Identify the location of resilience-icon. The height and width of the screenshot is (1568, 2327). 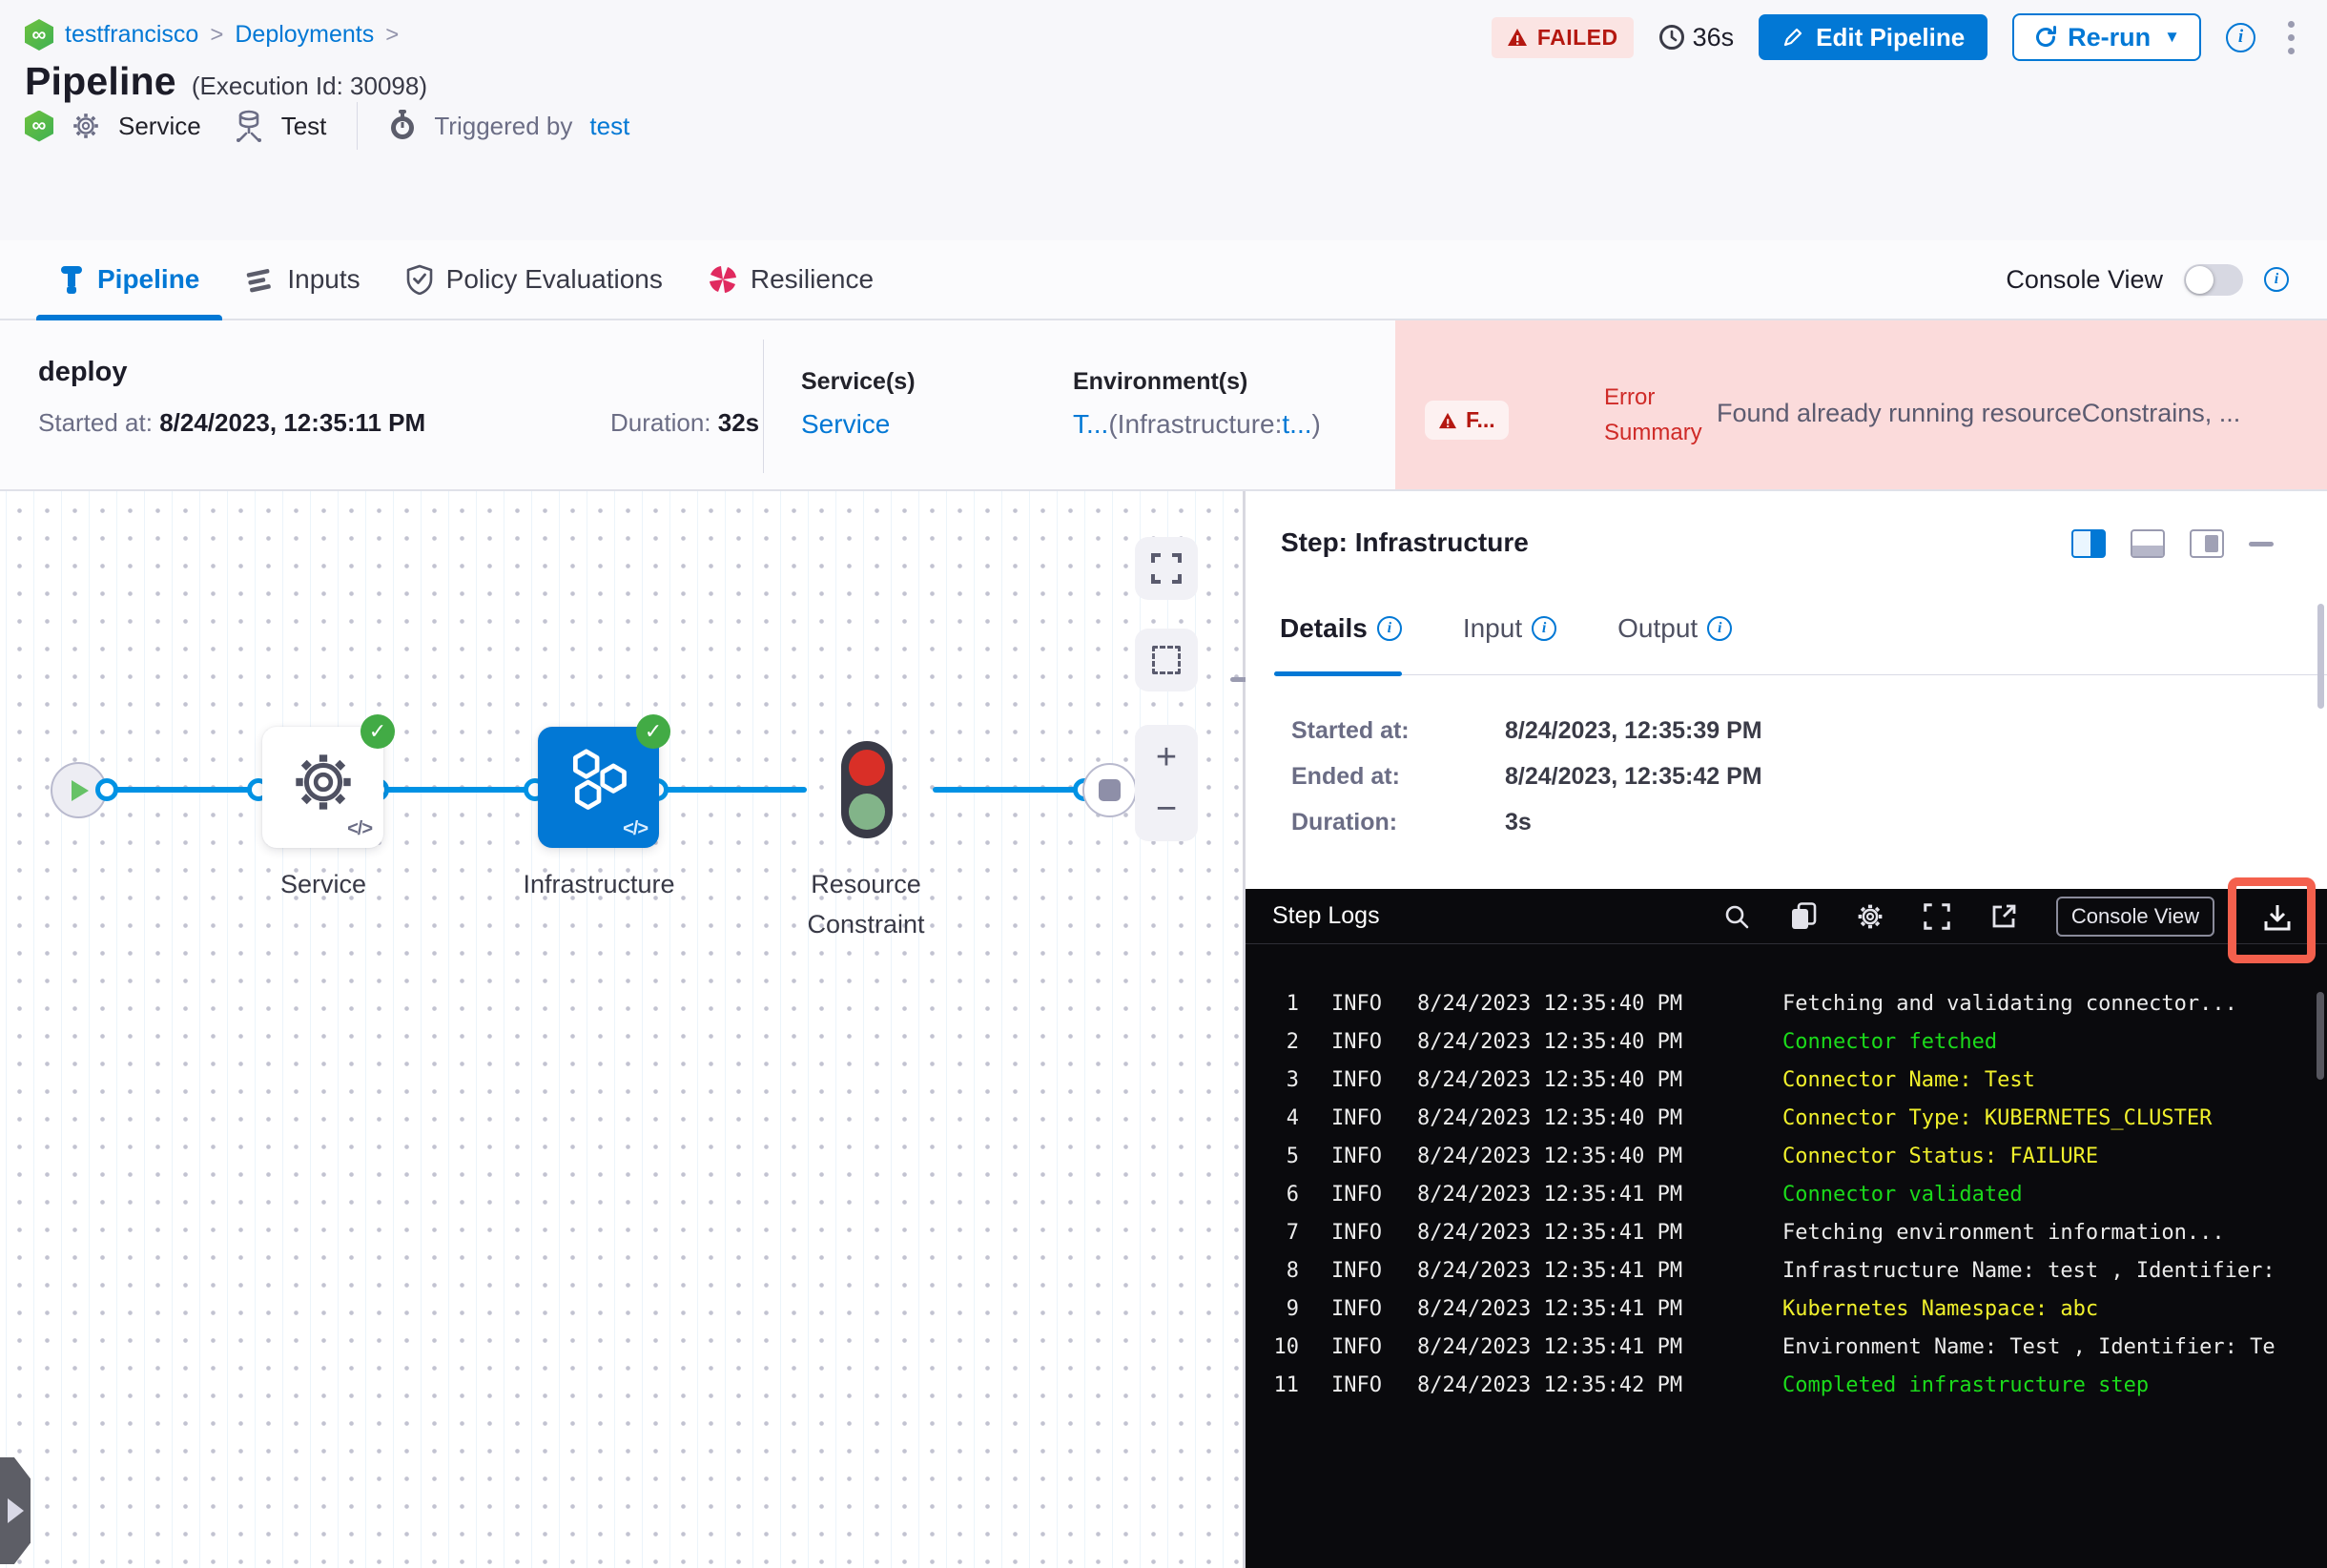
(722, 279).